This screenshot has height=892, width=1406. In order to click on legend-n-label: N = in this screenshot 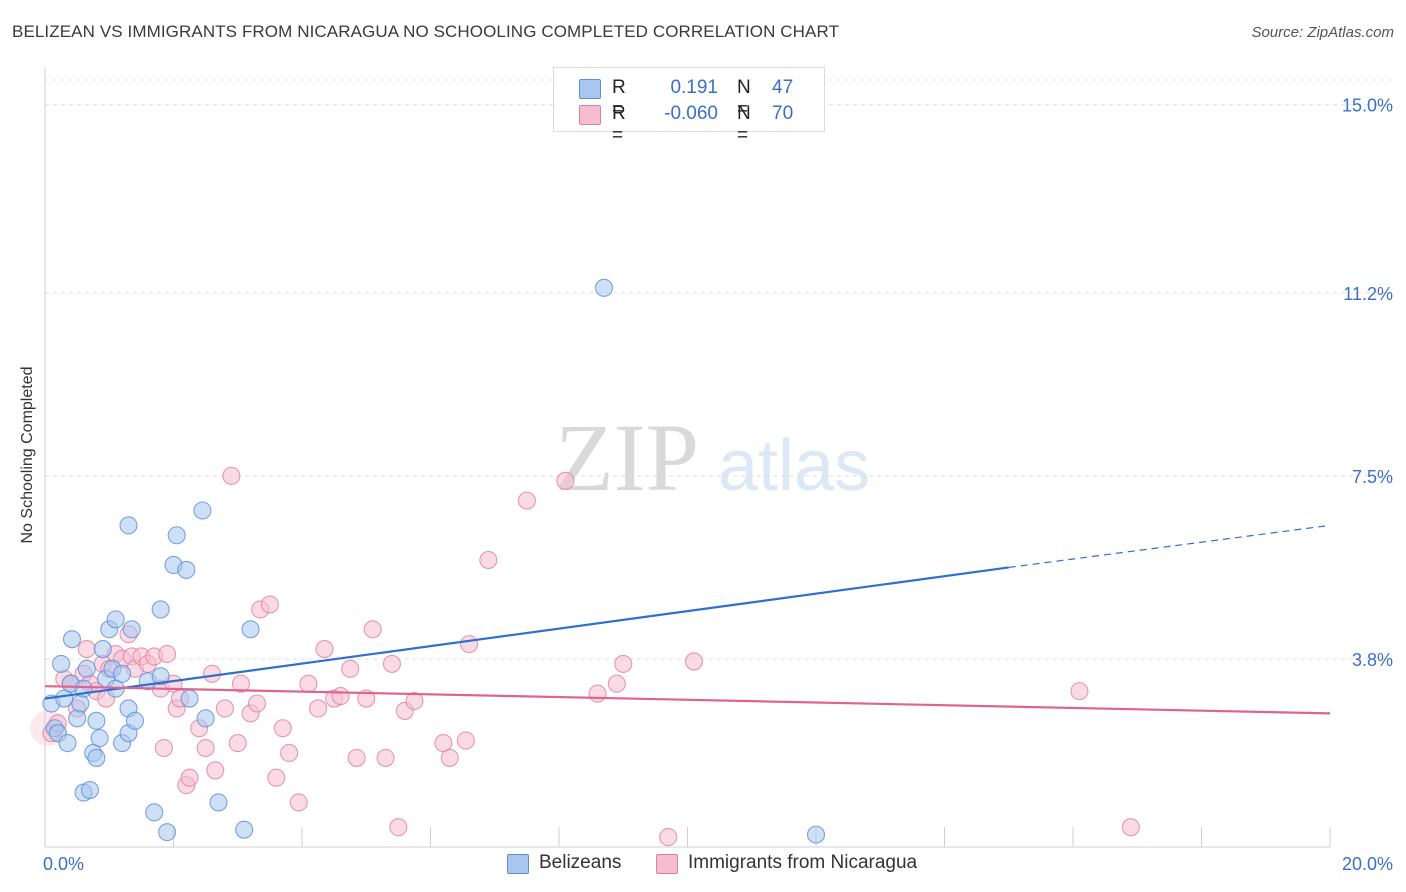, I will do `click(744, 124)`.